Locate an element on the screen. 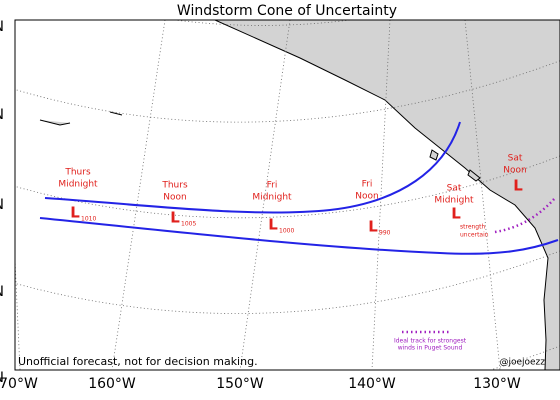 Image resolution: width=560 pixels, height=400 pixels. longitude-label: 160°W is located at coordinates (112, 384).